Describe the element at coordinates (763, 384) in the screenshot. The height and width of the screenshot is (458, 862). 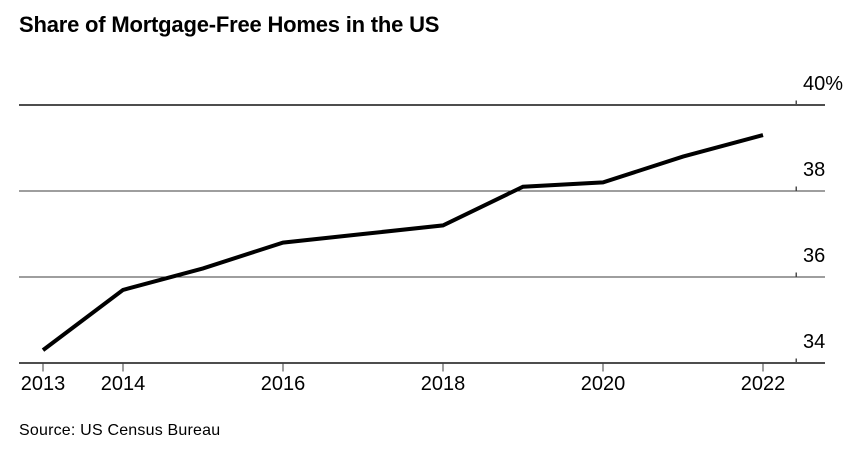
I see `x-axis-label: 2022` at that location.